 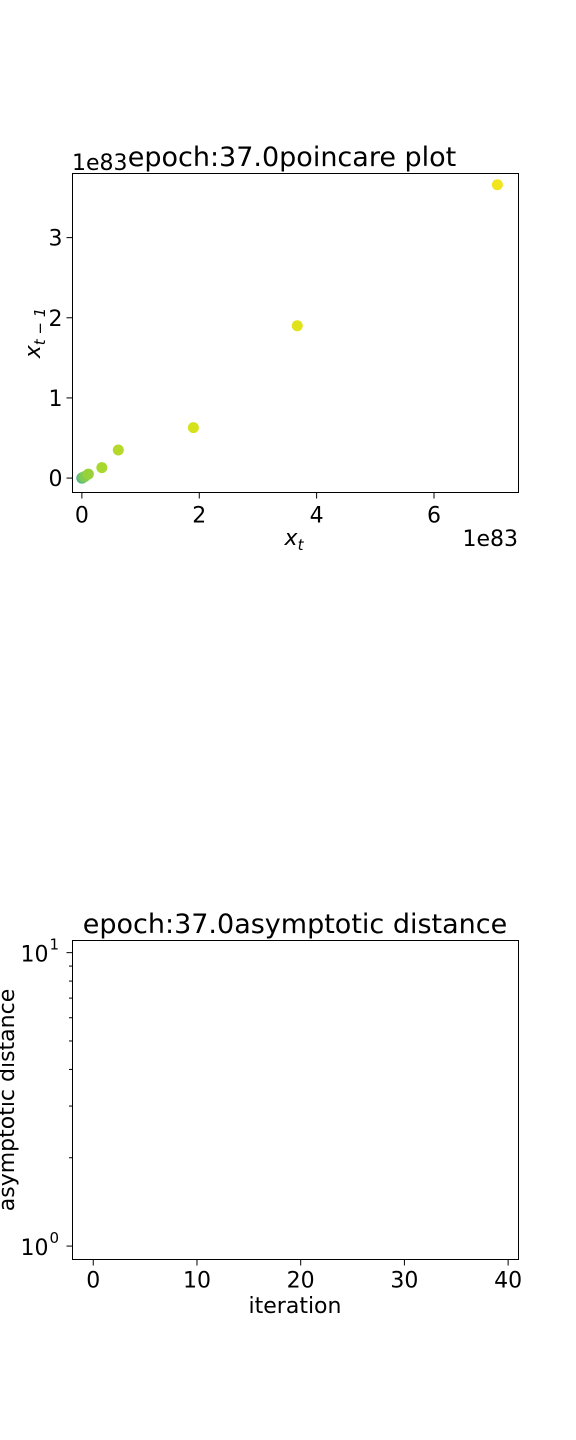 I want to click on asymptotic-x-tick-label: 0, so click(x=93, y=1281).